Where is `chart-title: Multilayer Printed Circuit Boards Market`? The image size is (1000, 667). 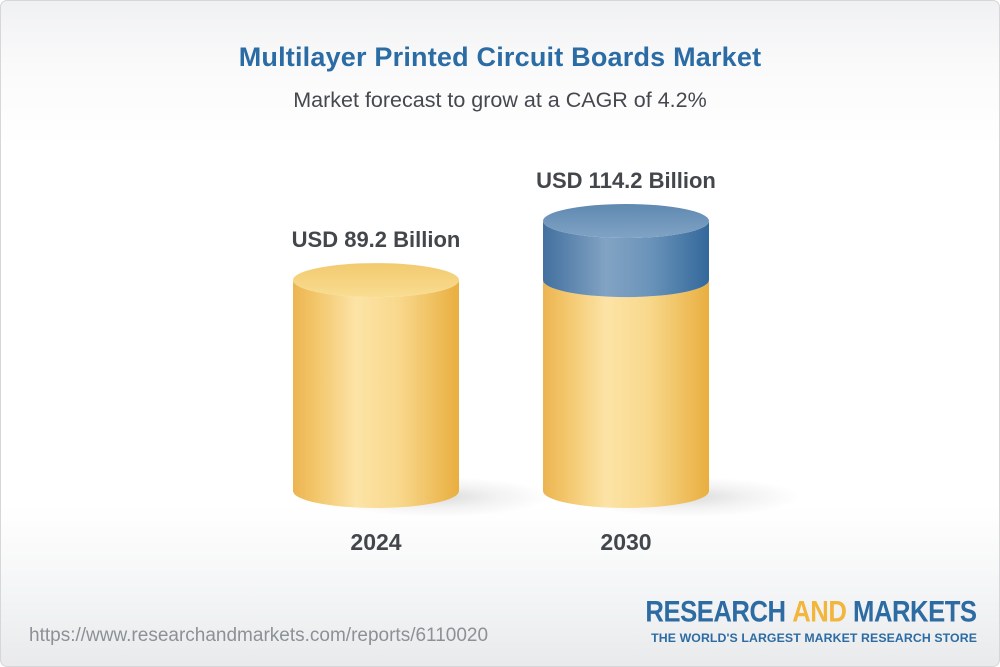 chart-title: Multilayer Printed Circuit Boards Market is located at coordinates (500, 57).